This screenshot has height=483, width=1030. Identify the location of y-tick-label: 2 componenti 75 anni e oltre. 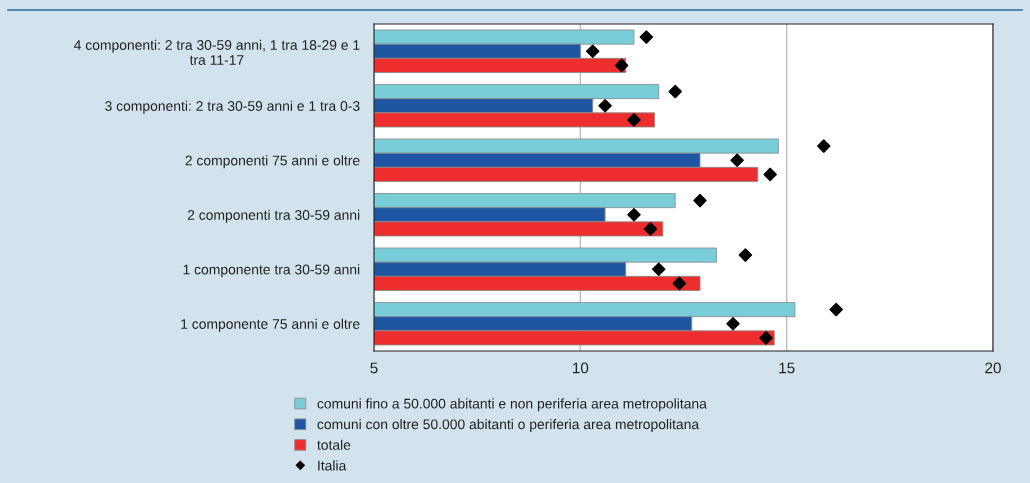
(272, 162).